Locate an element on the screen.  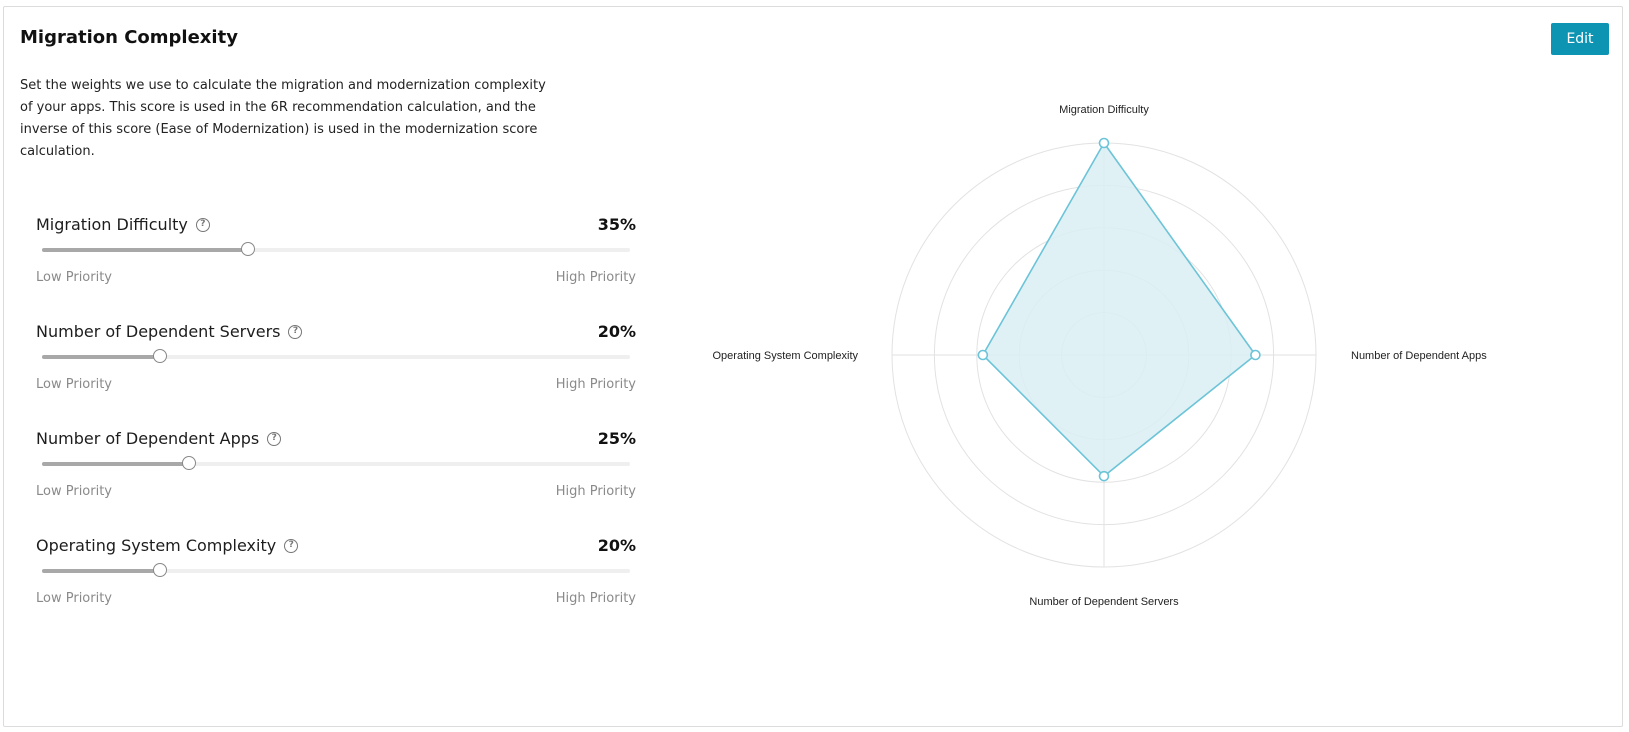
slider-label: Migration Difficulty is located at coordinates (112, 224).